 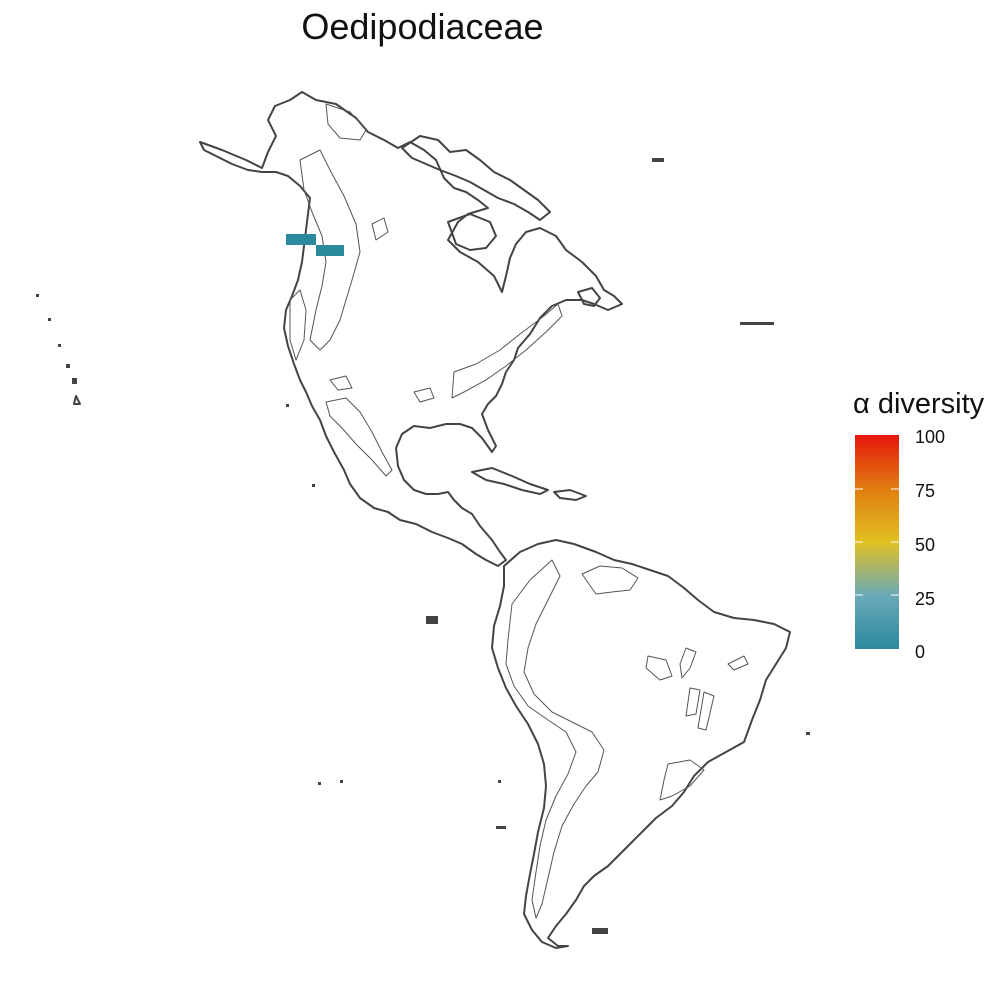 I want to click on great-lakes-region, so click(x=424, y=395).